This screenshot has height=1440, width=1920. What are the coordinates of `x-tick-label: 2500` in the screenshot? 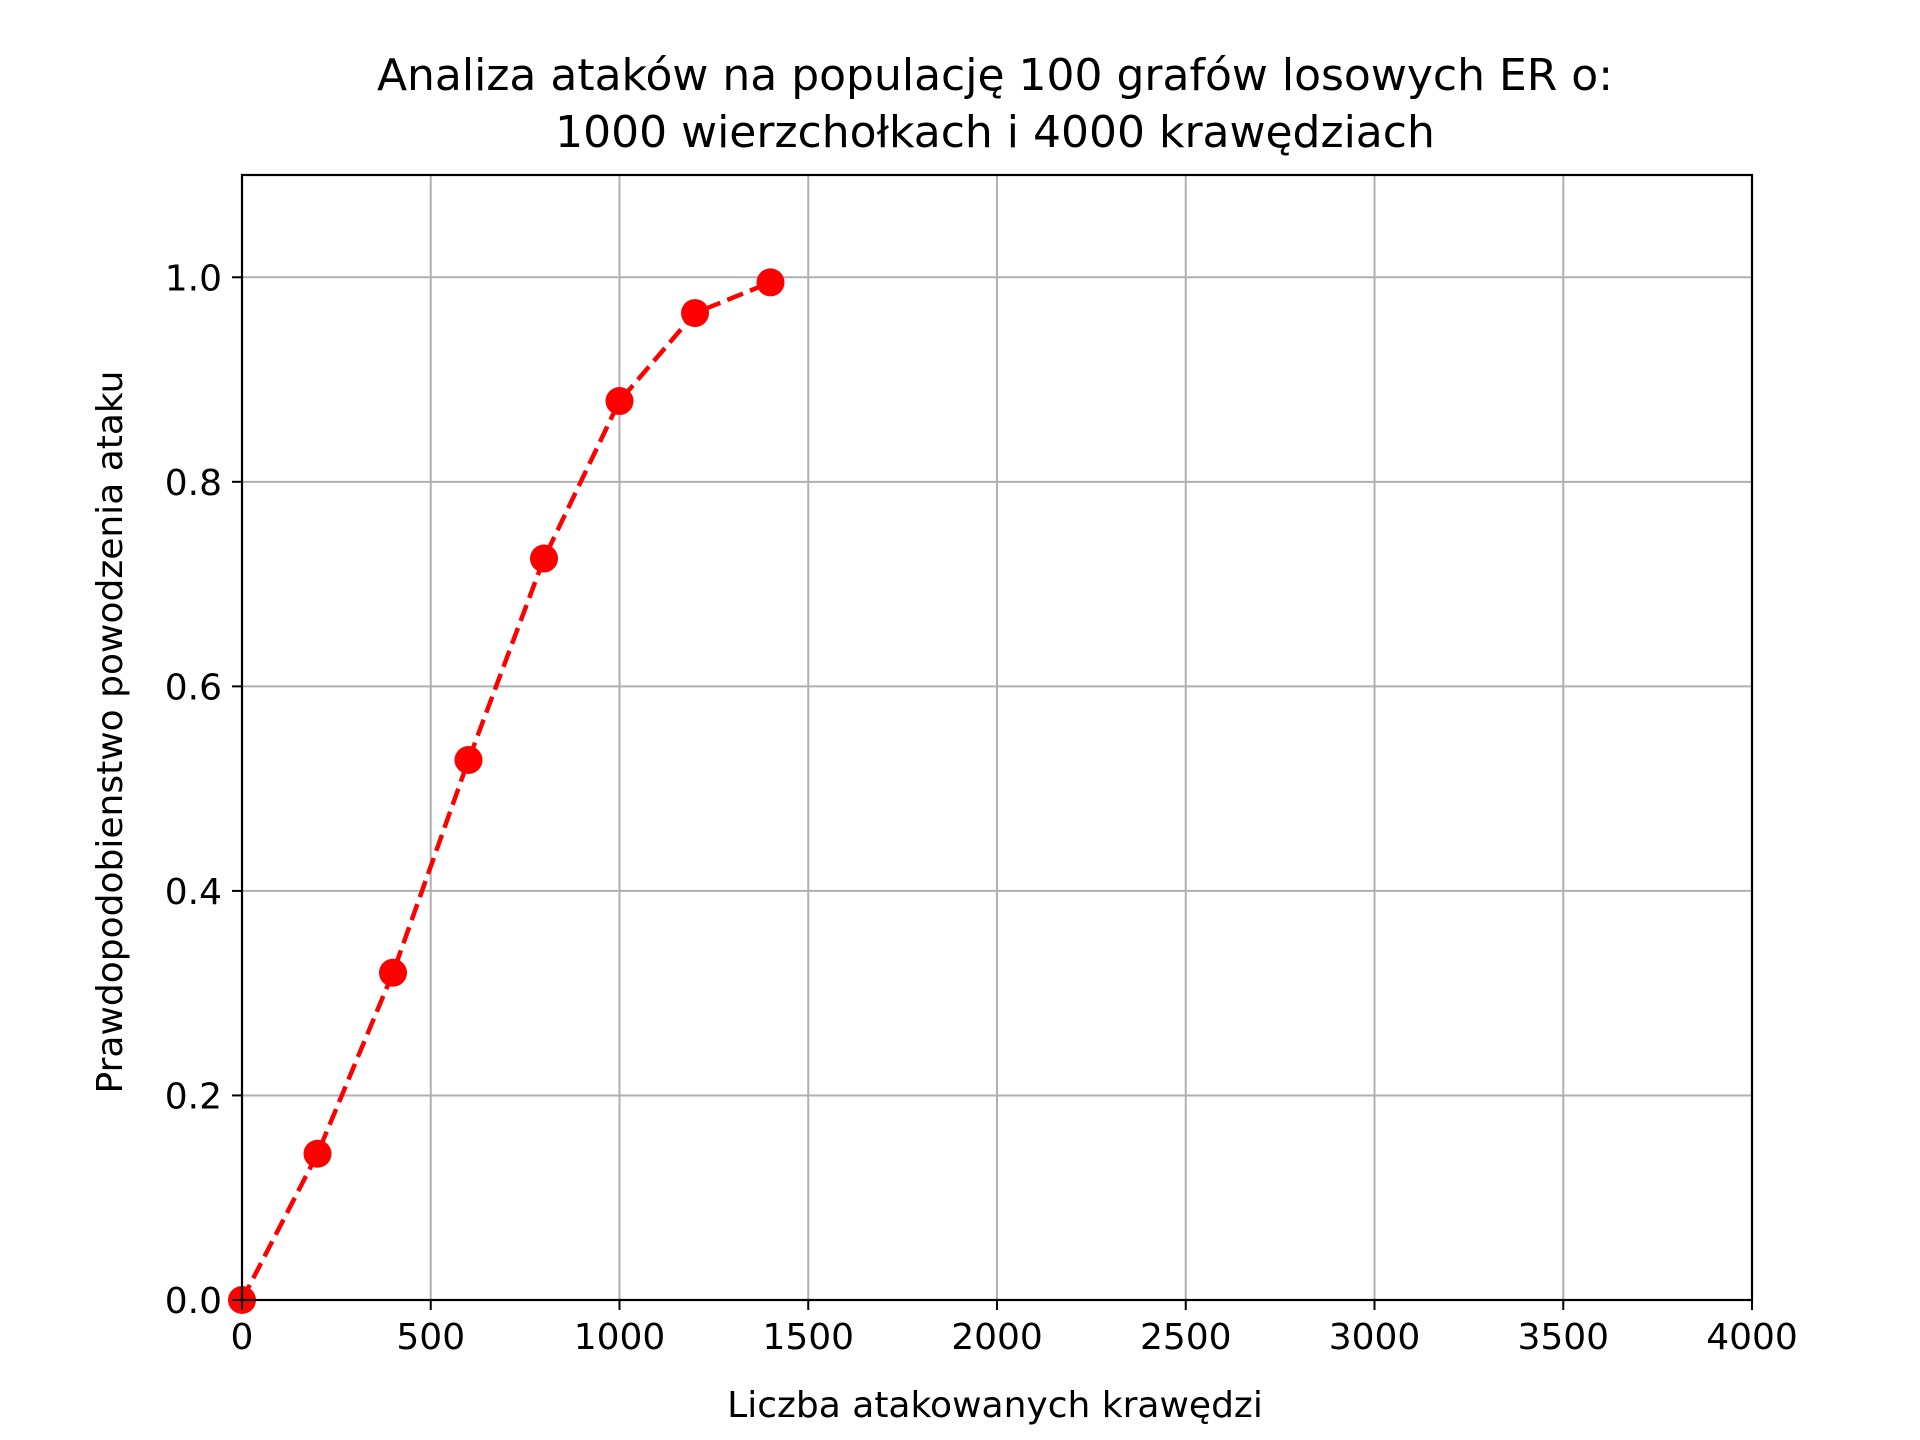 It's located at (1186, 1337).